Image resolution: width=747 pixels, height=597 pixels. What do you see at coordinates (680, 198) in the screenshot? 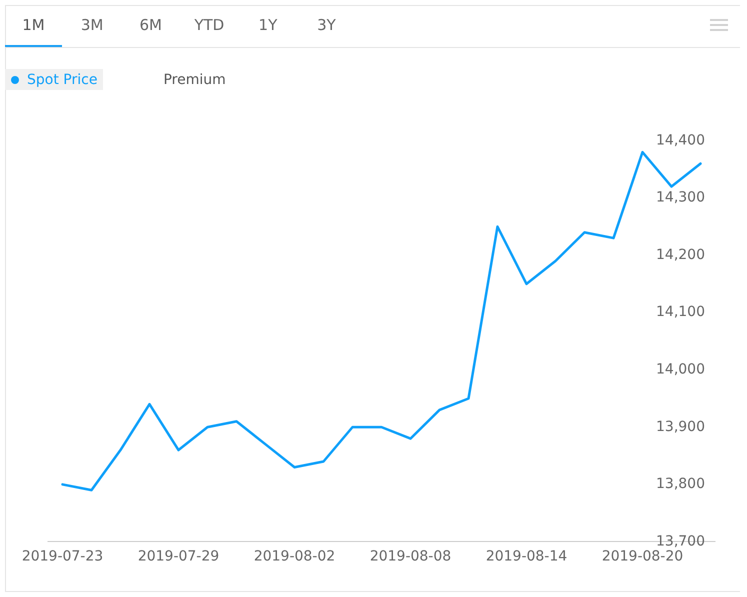
I see `y-tick-label: 14,300` at bounding box center [680, 198].